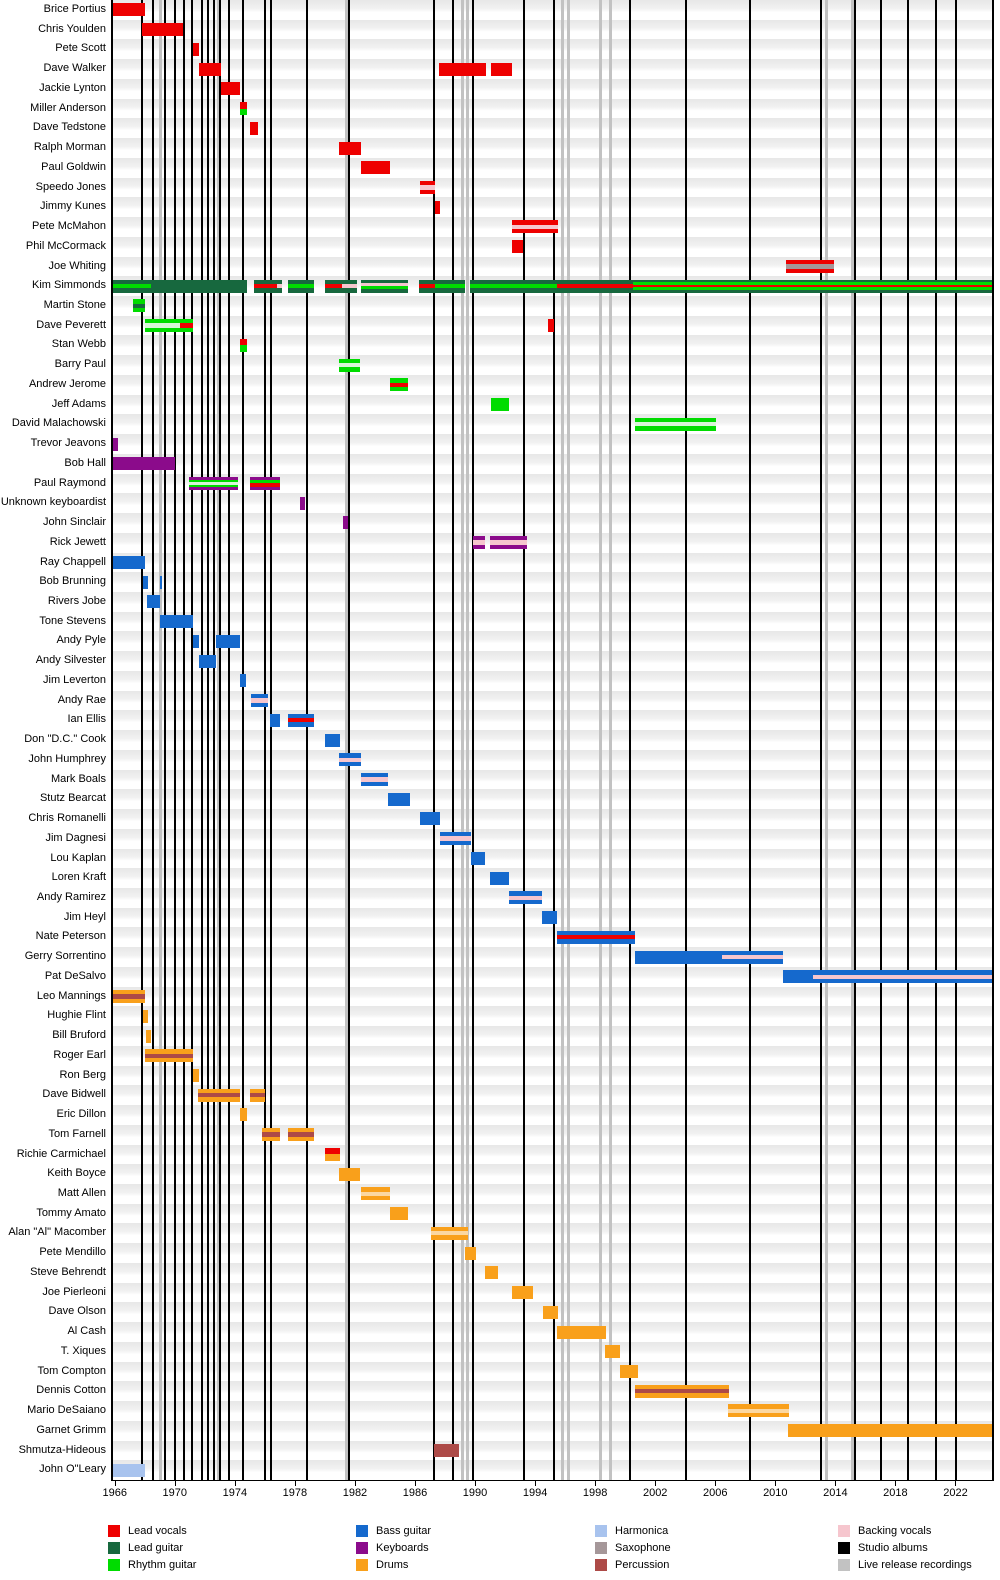 This screenshot has width=1000, height=1580. I want to click on legend-swatch-pc, so click(601, 1565).